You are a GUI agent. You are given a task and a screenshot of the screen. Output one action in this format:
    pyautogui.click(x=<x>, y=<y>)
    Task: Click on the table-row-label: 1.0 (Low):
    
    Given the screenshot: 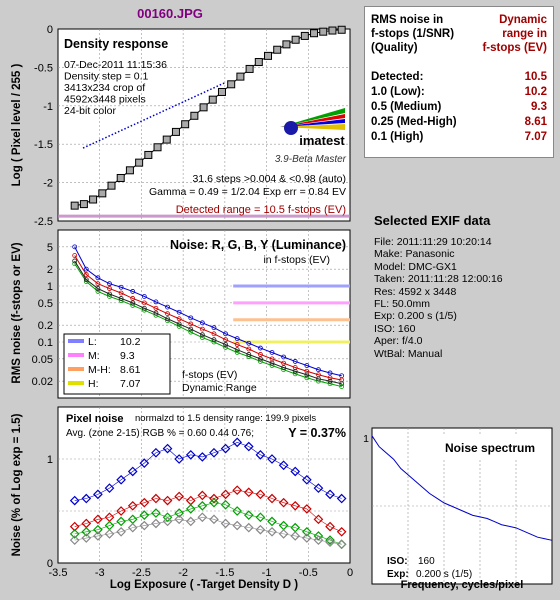 What is the action you would take?
    pyautogui.click(x=398, y=92)
    